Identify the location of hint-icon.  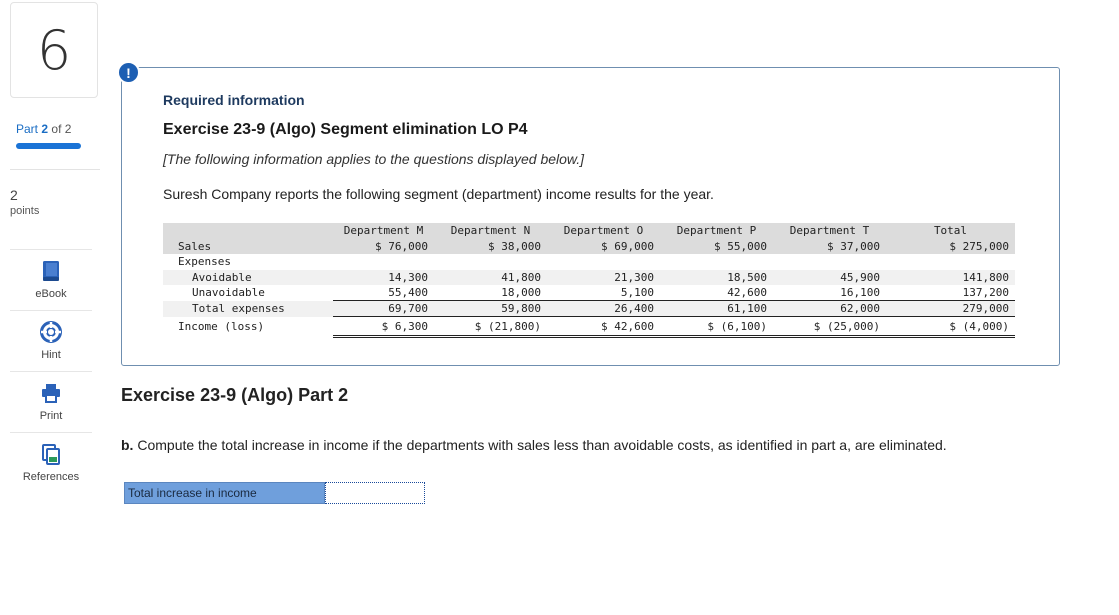
(51, 331).